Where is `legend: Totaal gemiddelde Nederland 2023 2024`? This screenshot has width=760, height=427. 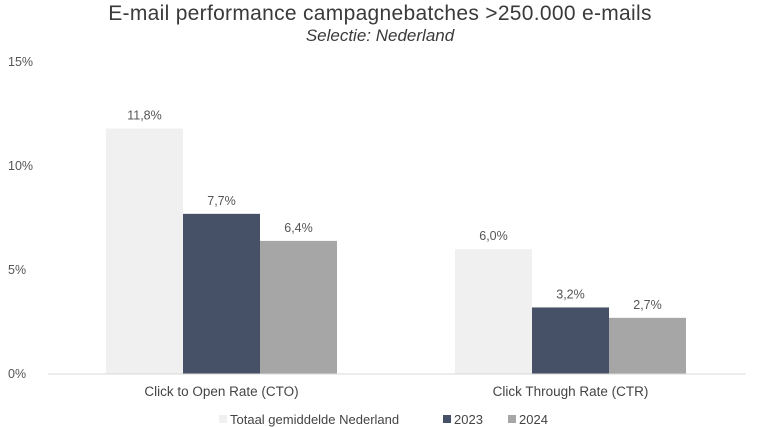
legend: Totaal gemiddelde Nederland 2023 2024 is located at coordinates (383, 419).